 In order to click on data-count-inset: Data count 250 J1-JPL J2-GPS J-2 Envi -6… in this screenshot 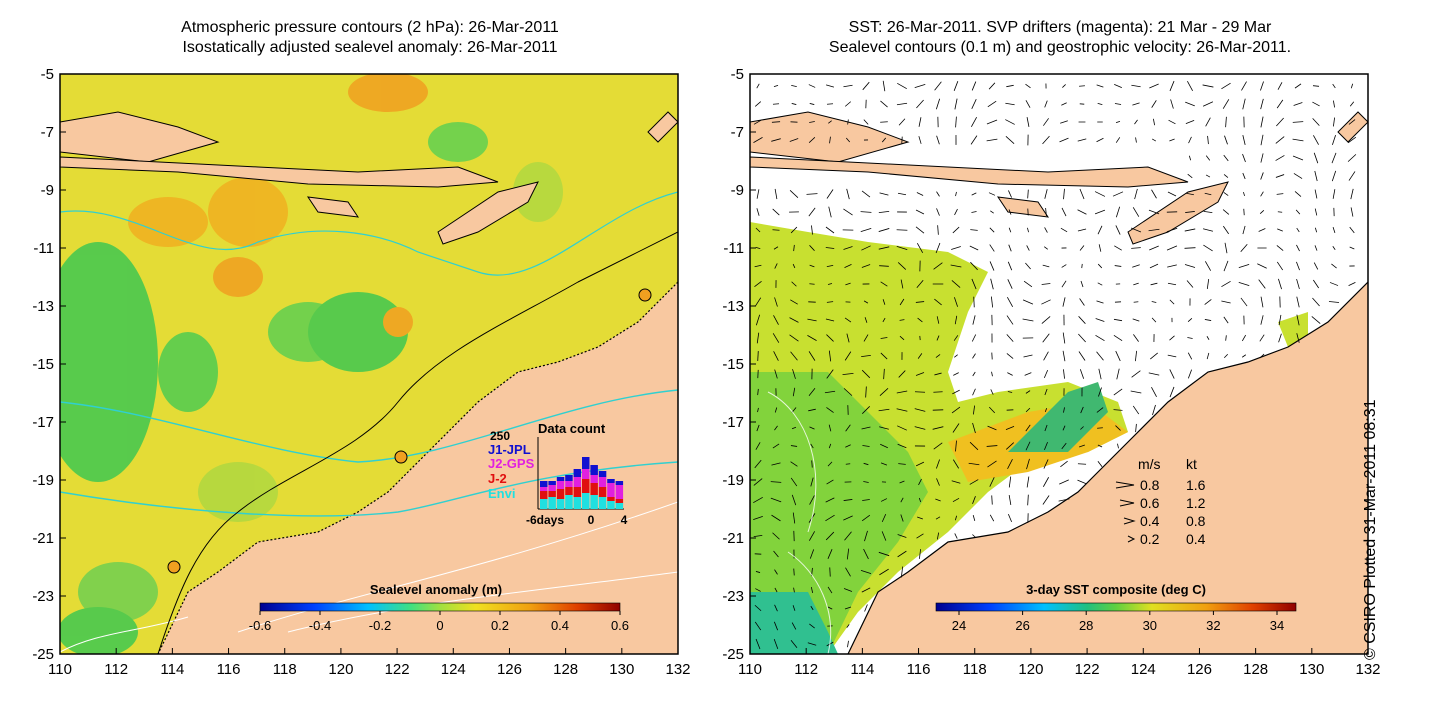, I will do `click(558, 474)`.